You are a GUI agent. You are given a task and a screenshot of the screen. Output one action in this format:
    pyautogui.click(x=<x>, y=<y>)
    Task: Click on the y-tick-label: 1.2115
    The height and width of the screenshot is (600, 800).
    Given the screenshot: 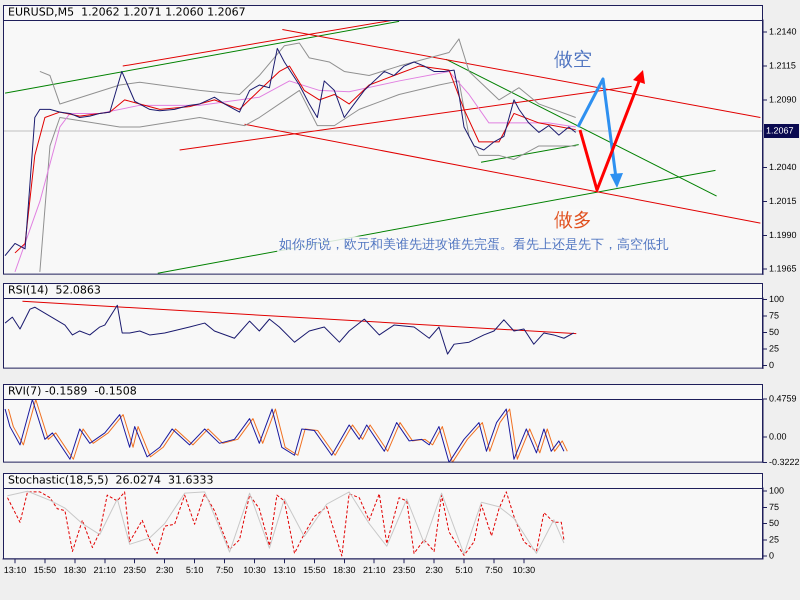 What is the action you would take?
    pyautogui.click(x=782, y=65)
    